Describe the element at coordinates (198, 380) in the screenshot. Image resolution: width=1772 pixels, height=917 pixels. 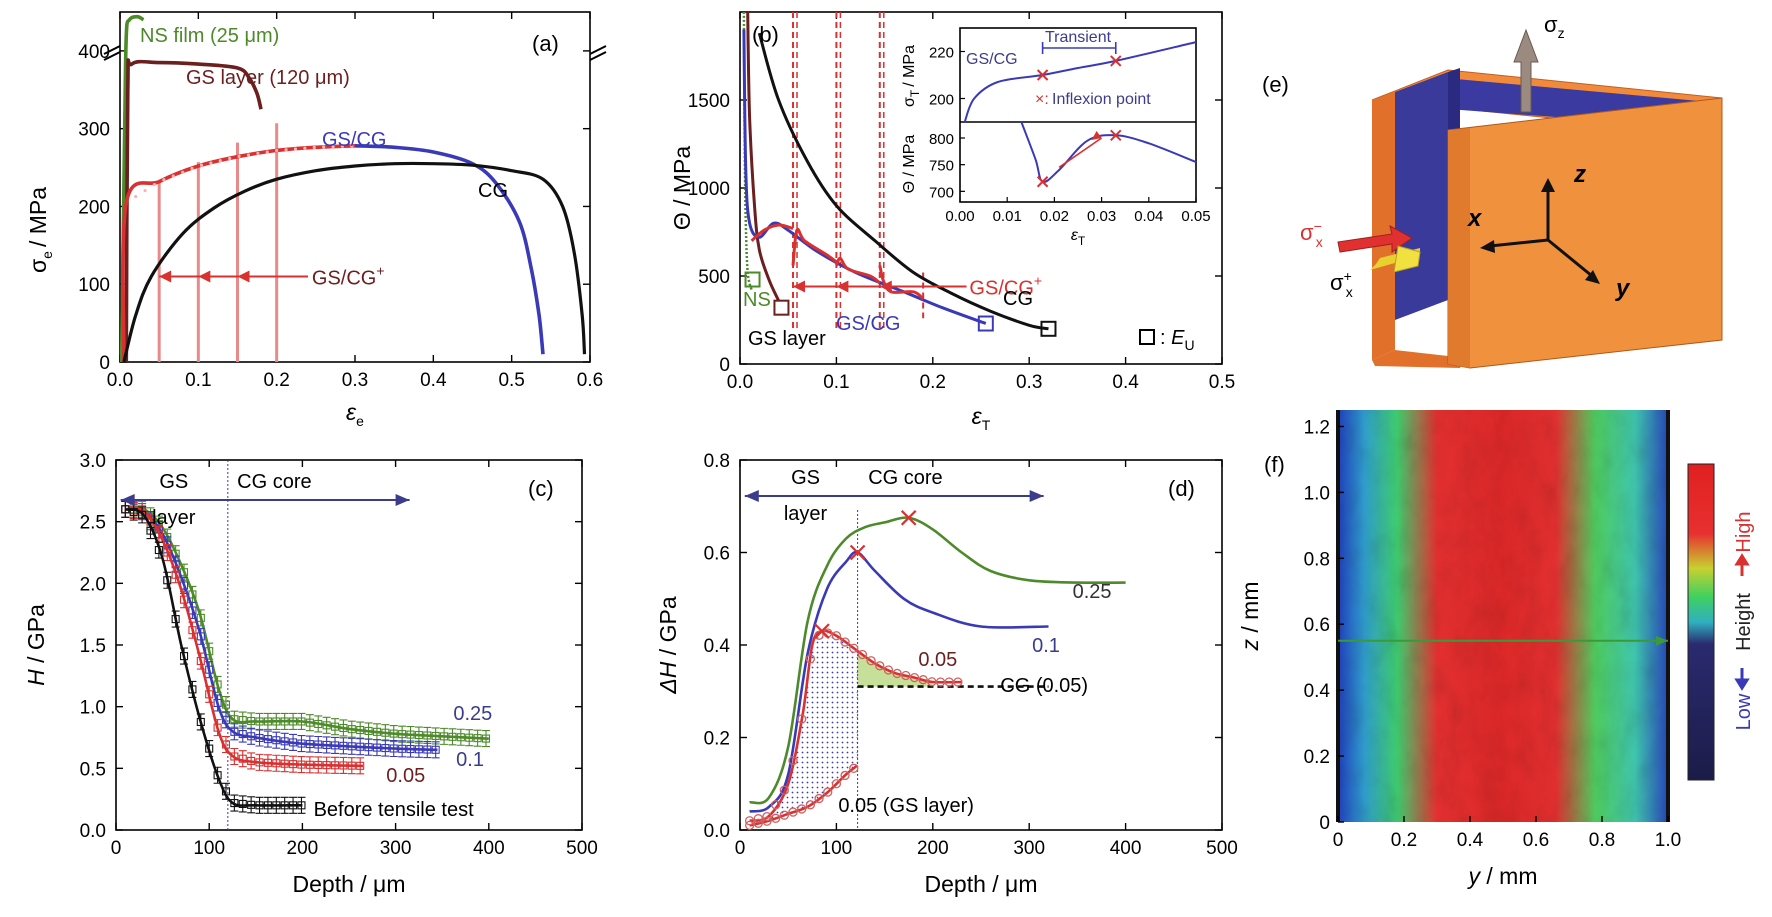
I see `panel-a-xtick-label: 0.1` at that location.